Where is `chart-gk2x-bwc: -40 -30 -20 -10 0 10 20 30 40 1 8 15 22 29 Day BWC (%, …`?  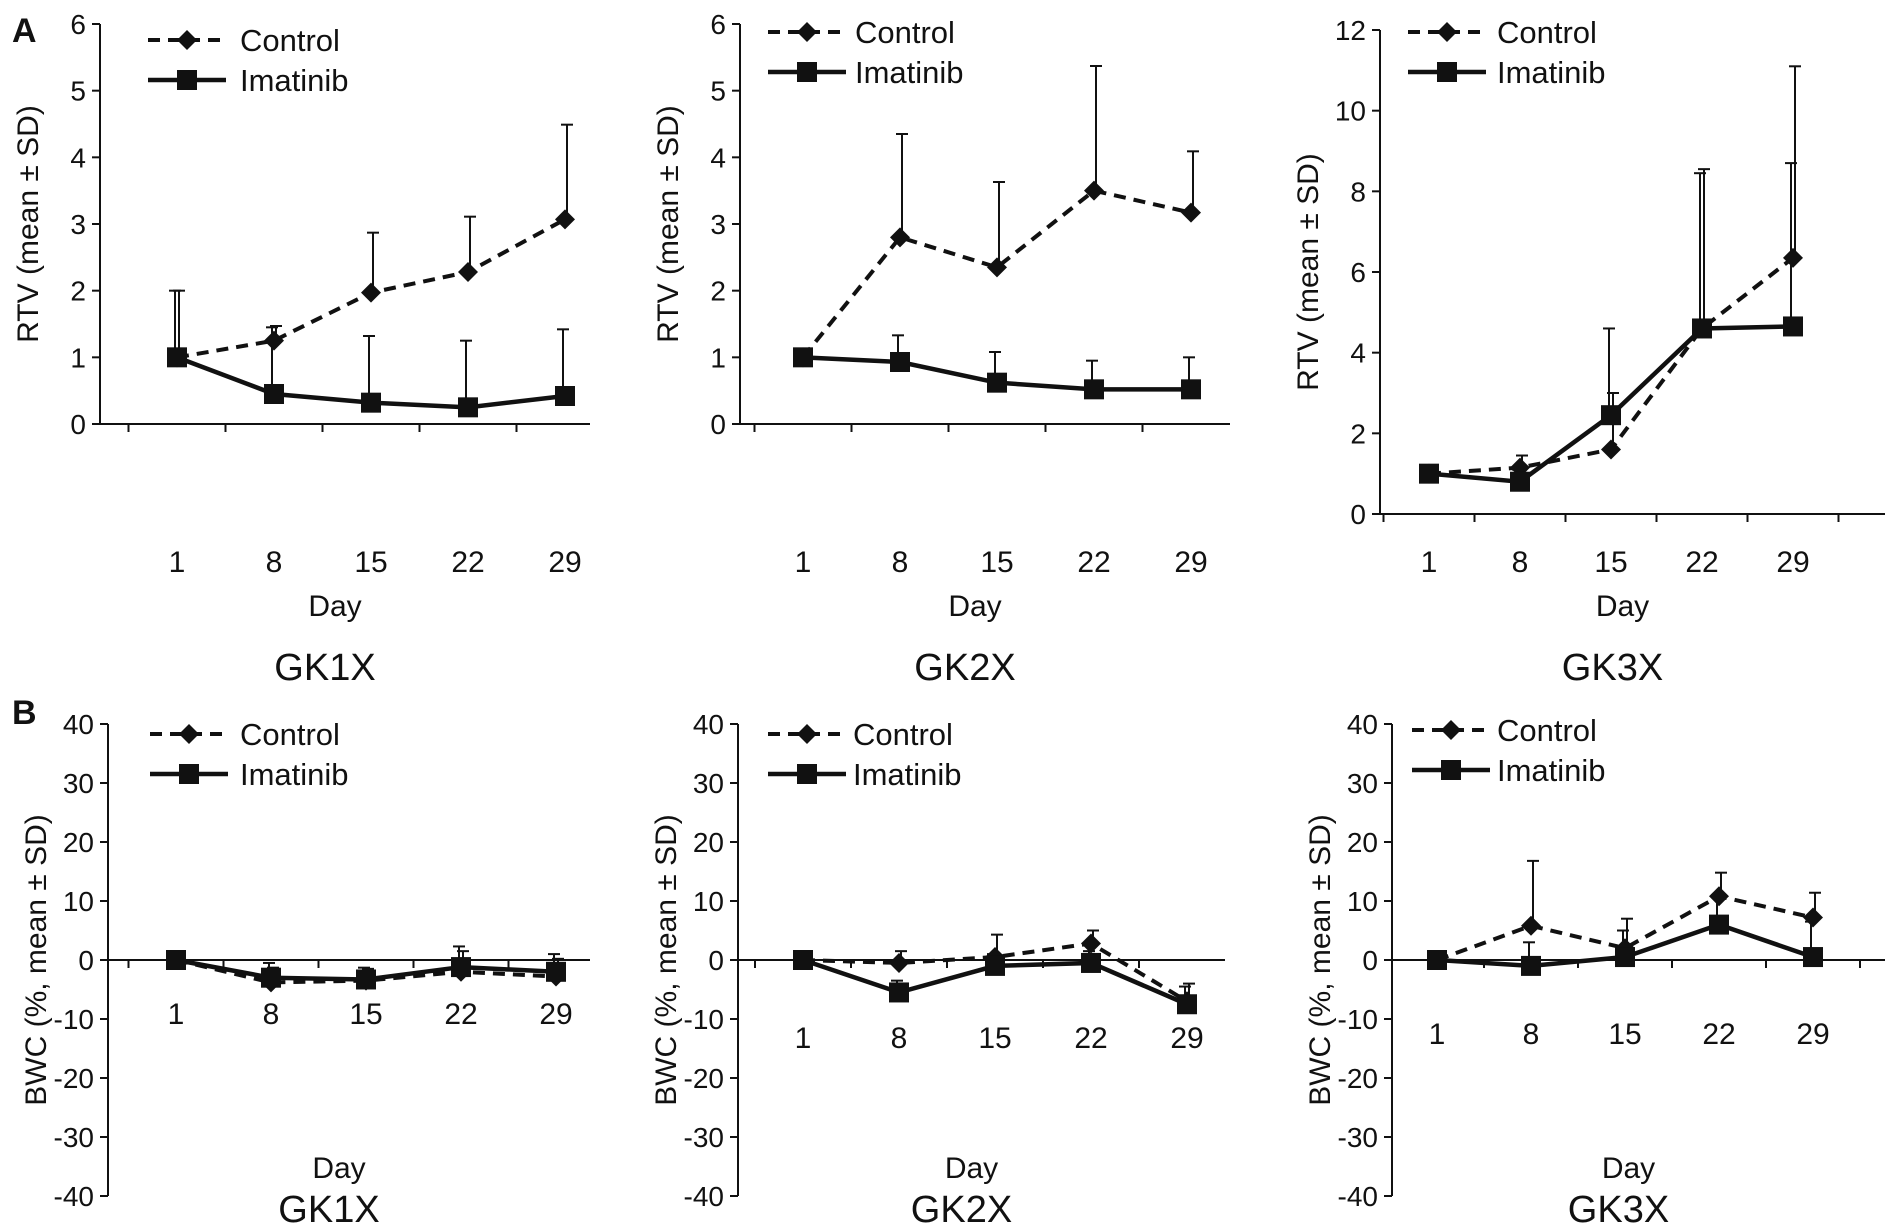 chart-gk2x-bwc: -40 -30 -20 -10 0 10 20 30 40 1 8 15 22 29 Day BWC (%, … is located at coordinates (937, 970).